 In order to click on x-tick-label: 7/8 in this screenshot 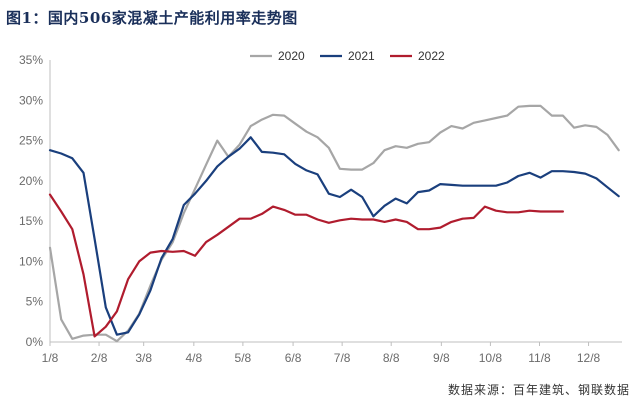, I will do `click(342, 358)`.